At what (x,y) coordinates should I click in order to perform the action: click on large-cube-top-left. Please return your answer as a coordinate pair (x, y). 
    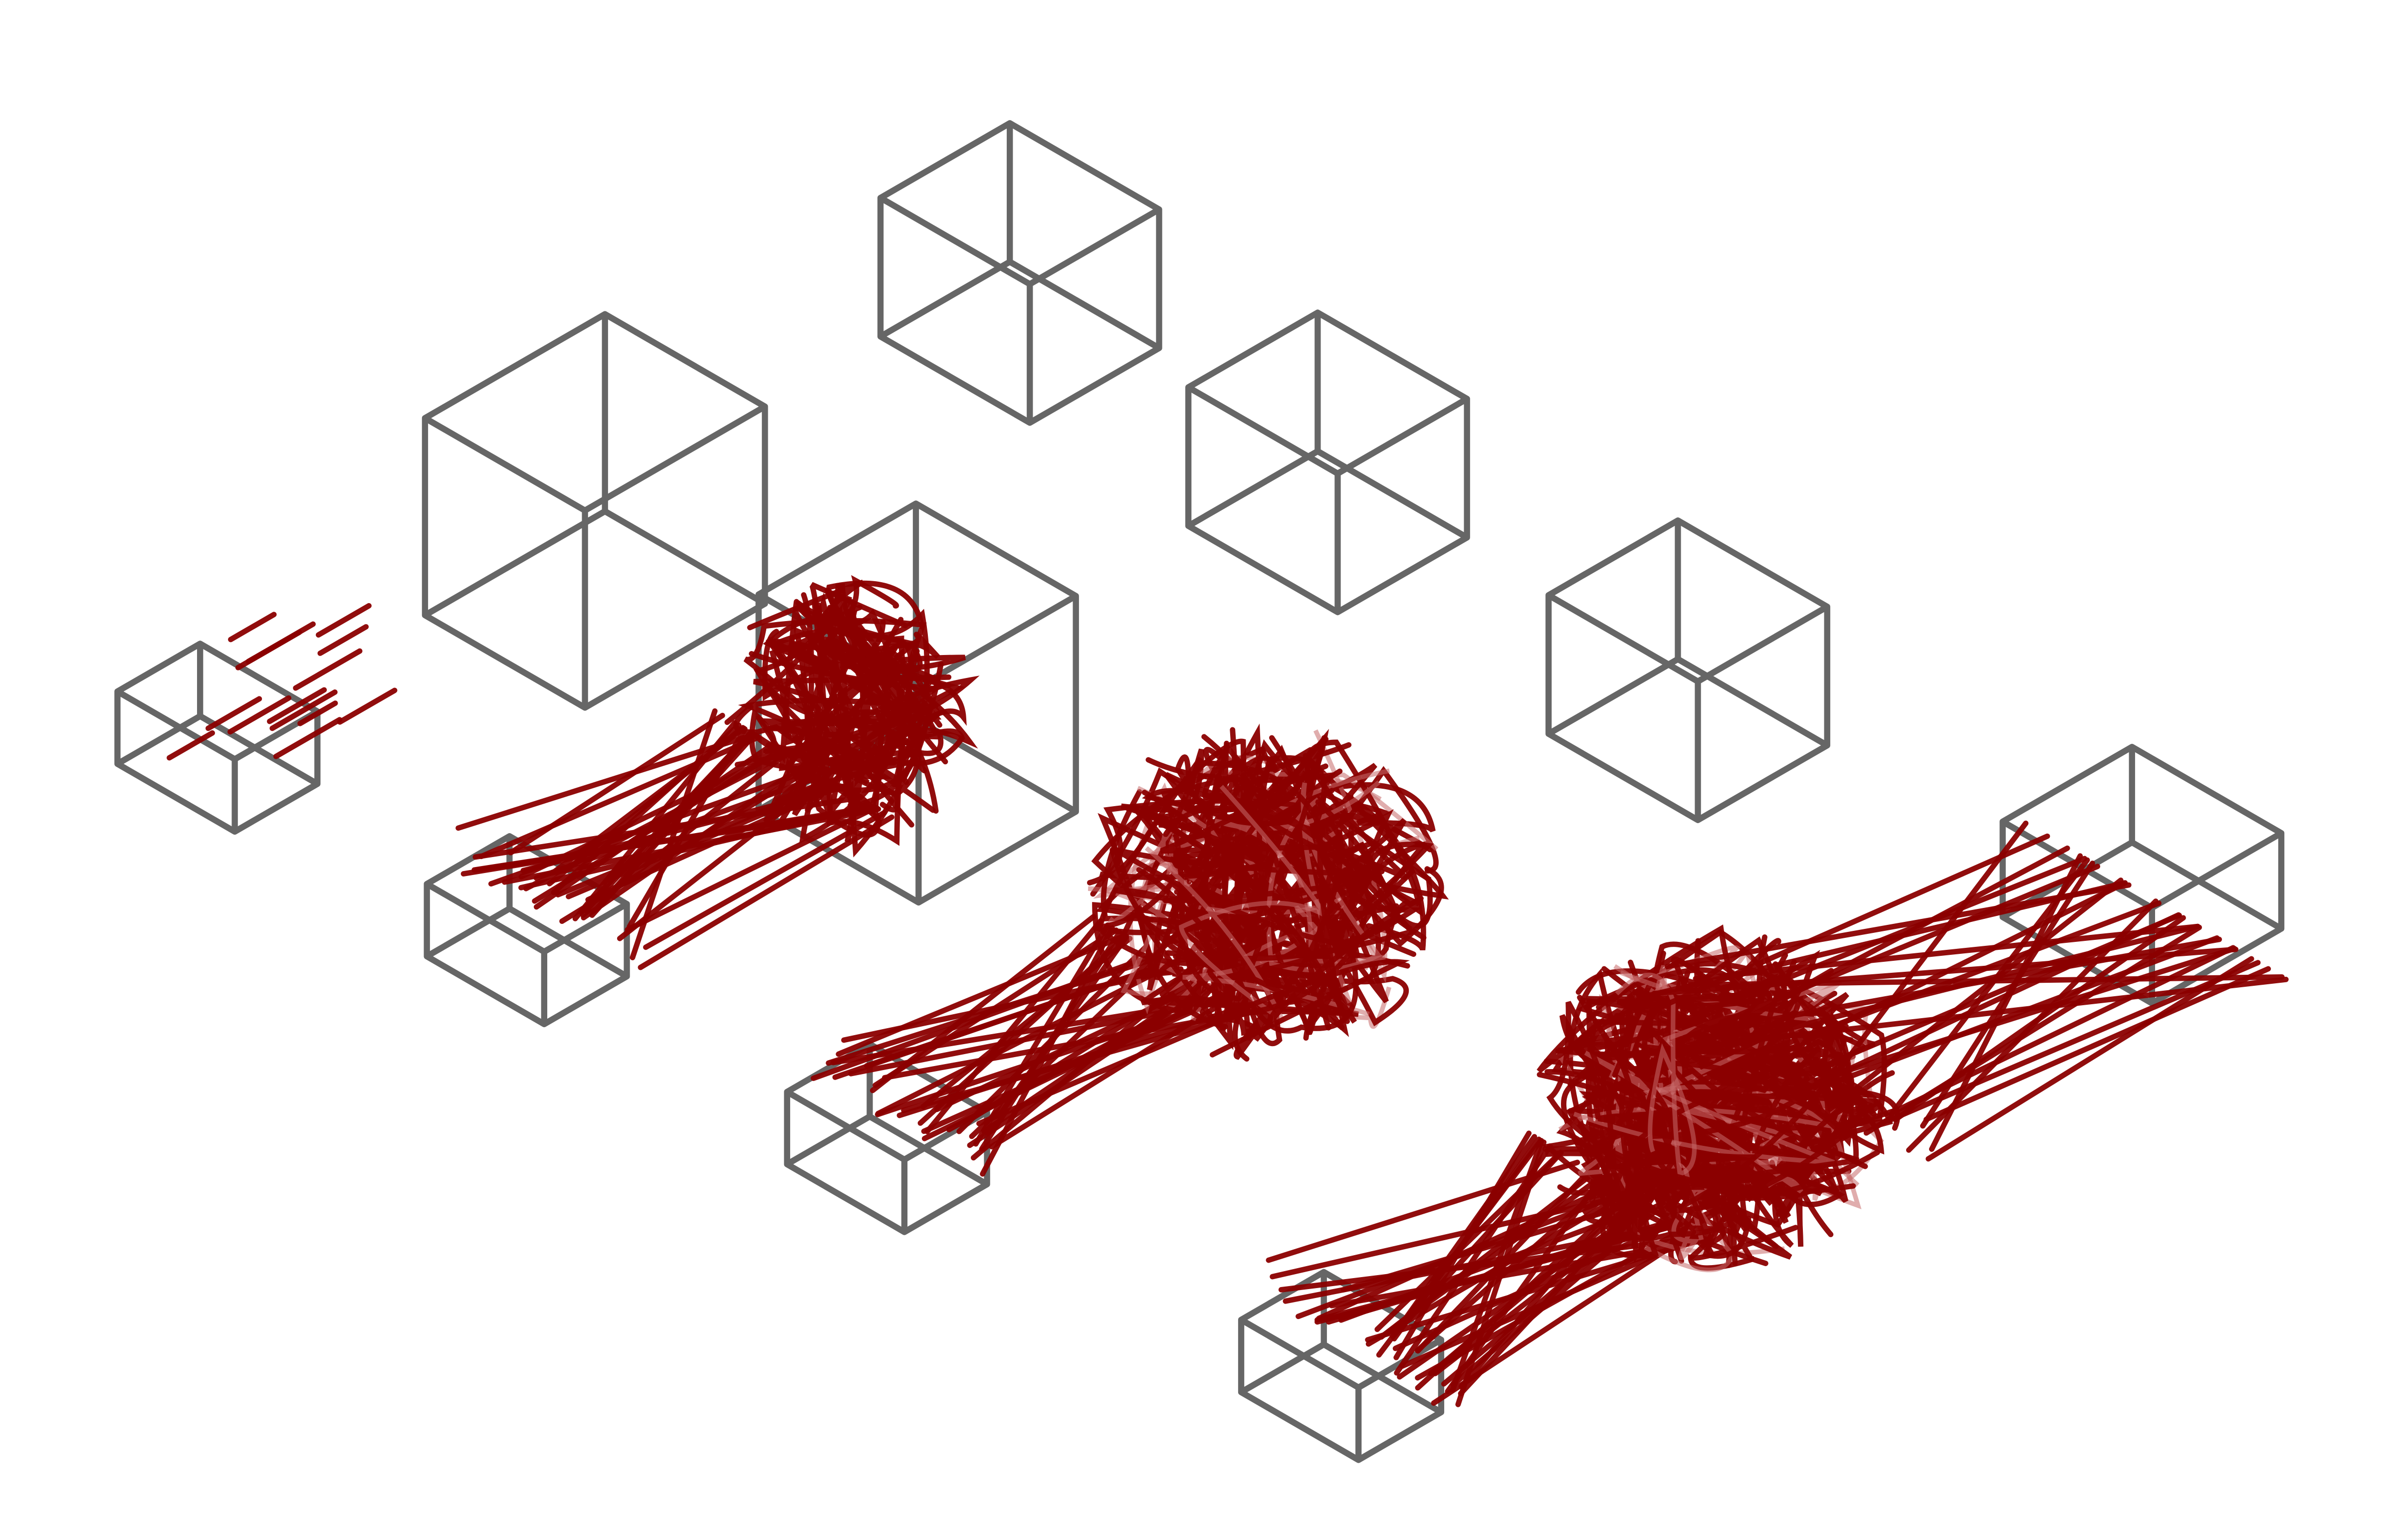
    Looking at the image, I should click on (595, 511).